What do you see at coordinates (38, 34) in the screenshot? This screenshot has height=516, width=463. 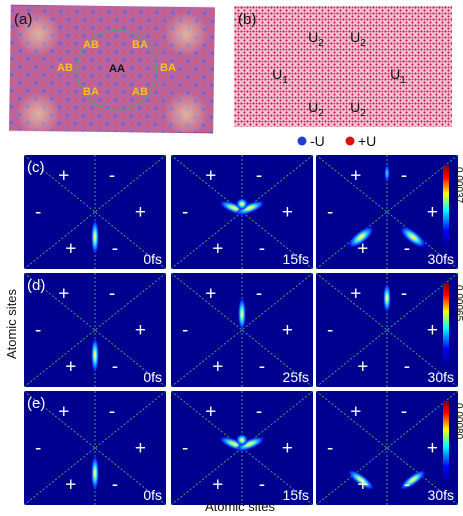 I see `aa-glow` at bounding box center [38, 34].